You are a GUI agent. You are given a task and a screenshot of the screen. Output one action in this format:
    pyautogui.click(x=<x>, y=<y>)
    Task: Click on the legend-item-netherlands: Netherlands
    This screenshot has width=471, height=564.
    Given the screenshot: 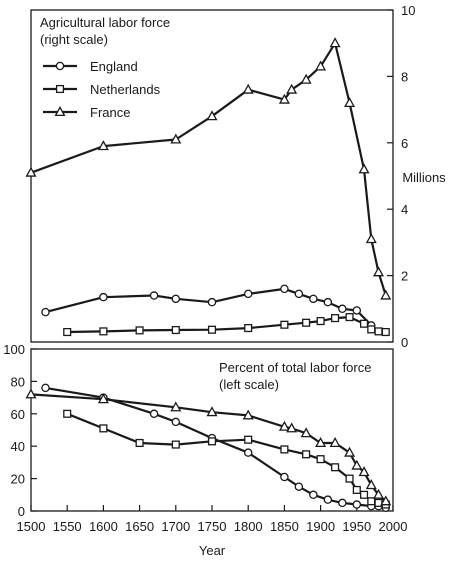 What is the action you would take?
    pyautogui.click(x=102, y=89)
    